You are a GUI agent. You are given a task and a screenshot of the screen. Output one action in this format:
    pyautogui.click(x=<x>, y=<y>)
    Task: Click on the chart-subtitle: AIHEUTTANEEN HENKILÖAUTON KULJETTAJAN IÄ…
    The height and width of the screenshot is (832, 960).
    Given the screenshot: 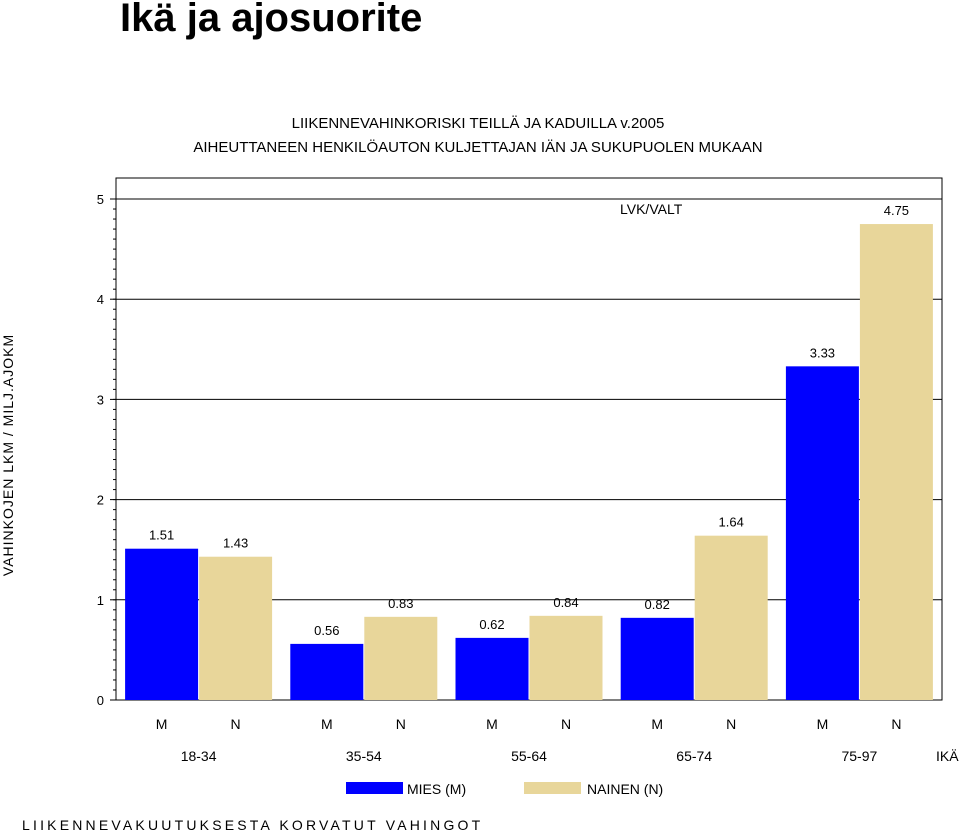 What is the action you would take?
    pyautogui.click(x=477, y=147)
    